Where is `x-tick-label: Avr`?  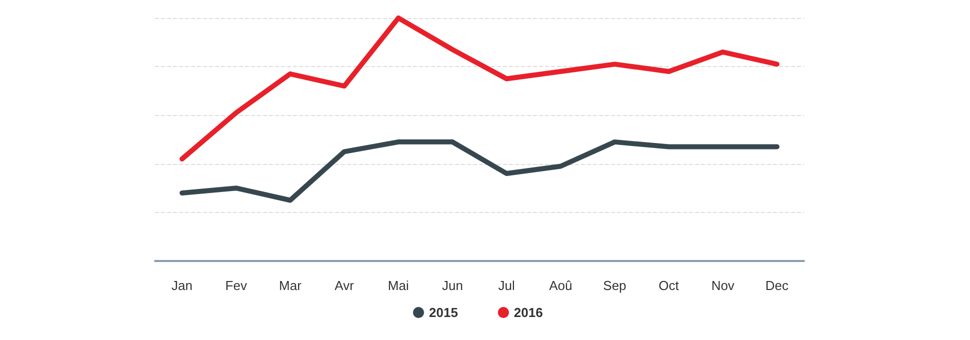
x-tick-label: Avr is located at coordinates (344, 285).